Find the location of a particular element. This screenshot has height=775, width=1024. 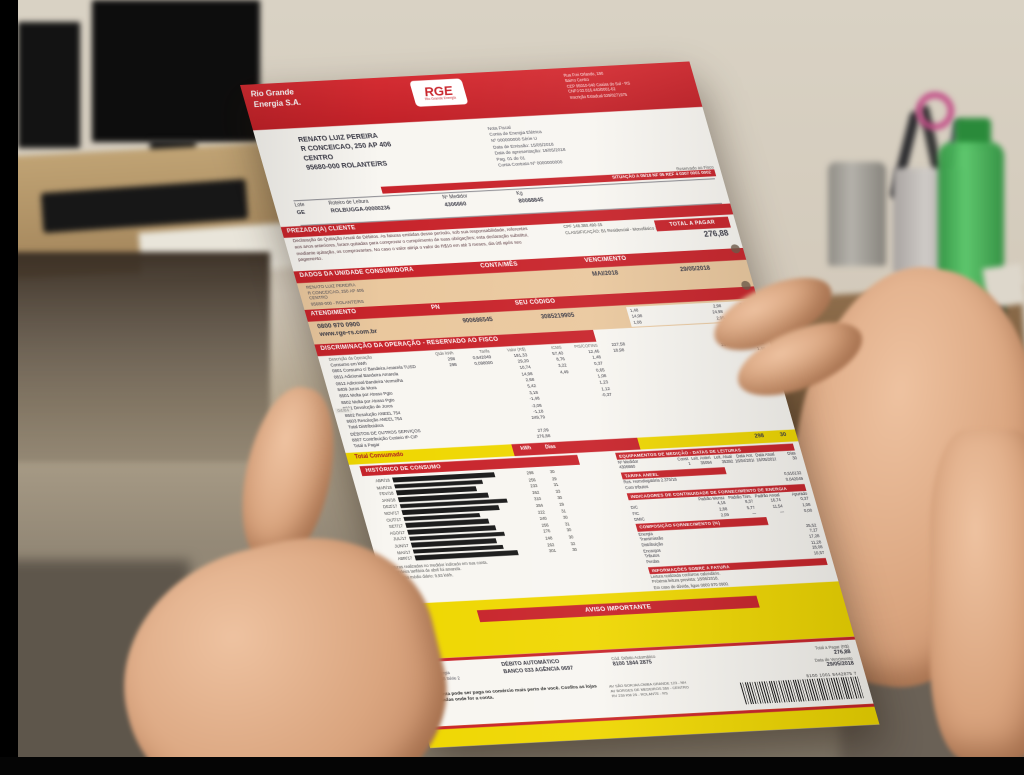

computer-monitor-left is located at coordinates (49, 85).